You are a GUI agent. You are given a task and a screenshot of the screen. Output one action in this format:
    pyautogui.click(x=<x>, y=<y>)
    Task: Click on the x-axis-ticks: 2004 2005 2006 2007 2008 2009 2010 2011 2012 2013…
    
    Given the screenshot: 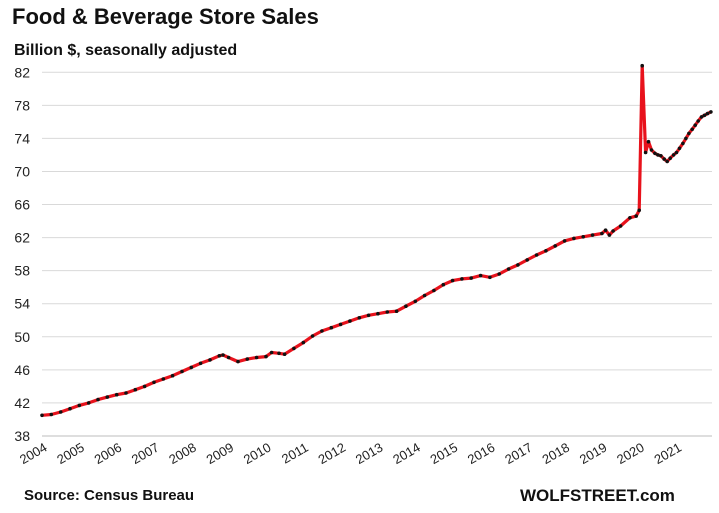 What is the action you would take?
    pyautogui.click(x=350, y=453)
    